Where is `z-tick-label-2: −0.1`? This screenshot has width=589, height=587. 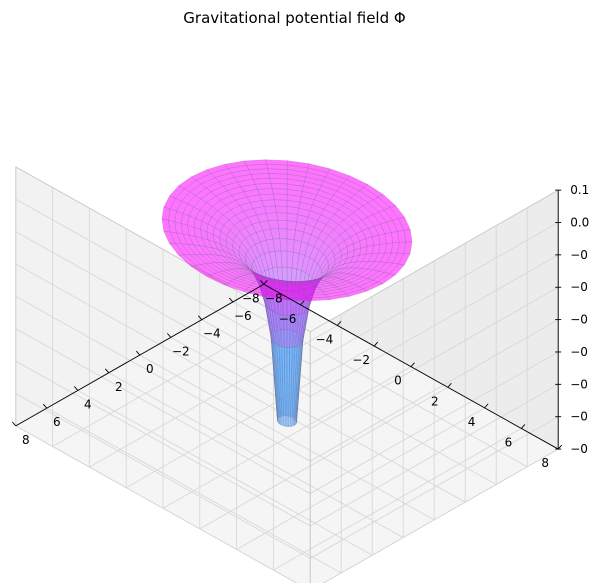 z-tick-label-2: −0.1 is located at coordinates (579, 255).